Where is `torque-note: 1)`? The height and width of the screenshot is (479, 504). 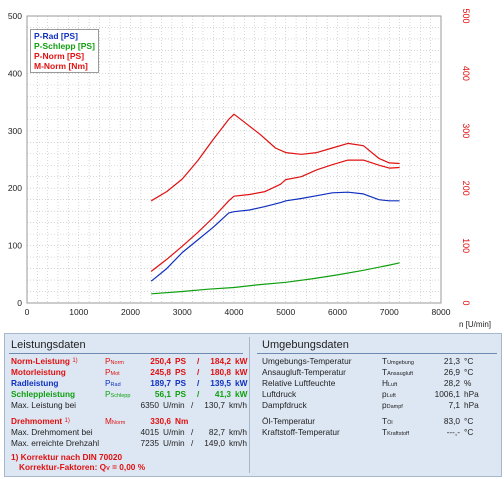 torque-note: 1) is located at coordinates (67, 421).